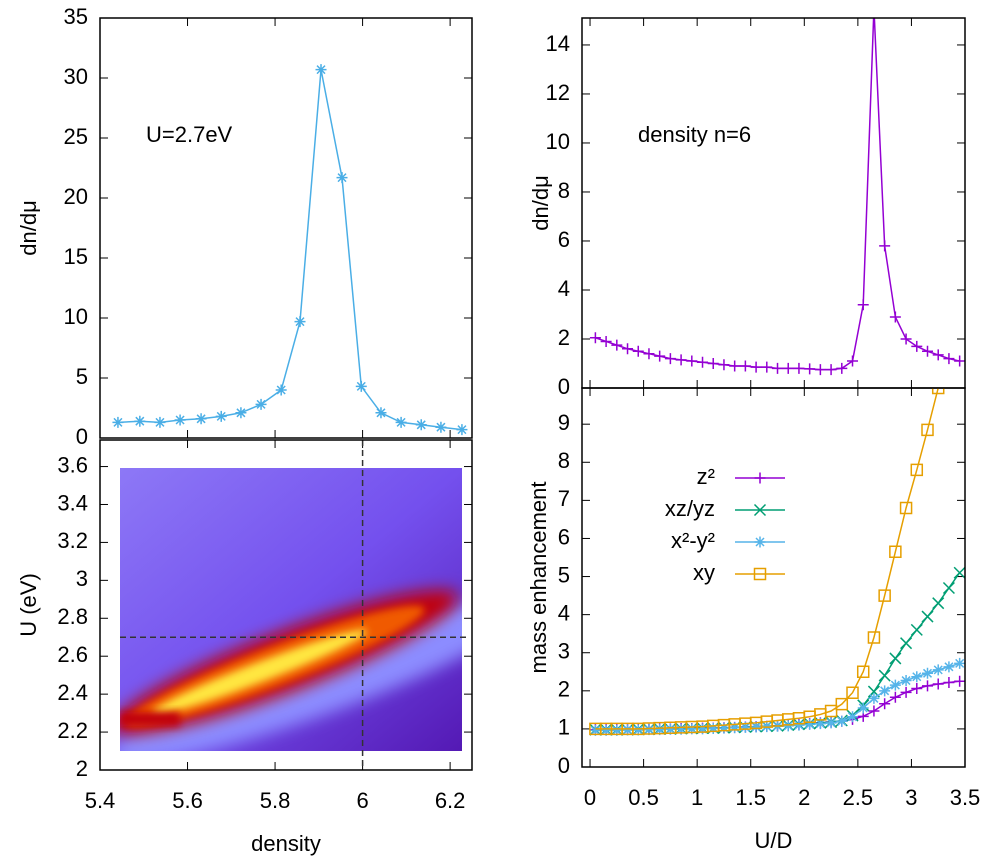 The height and width of the screenshot is (867, 988). I want to click on x-tick-label: 0.5, so click(643, 797).